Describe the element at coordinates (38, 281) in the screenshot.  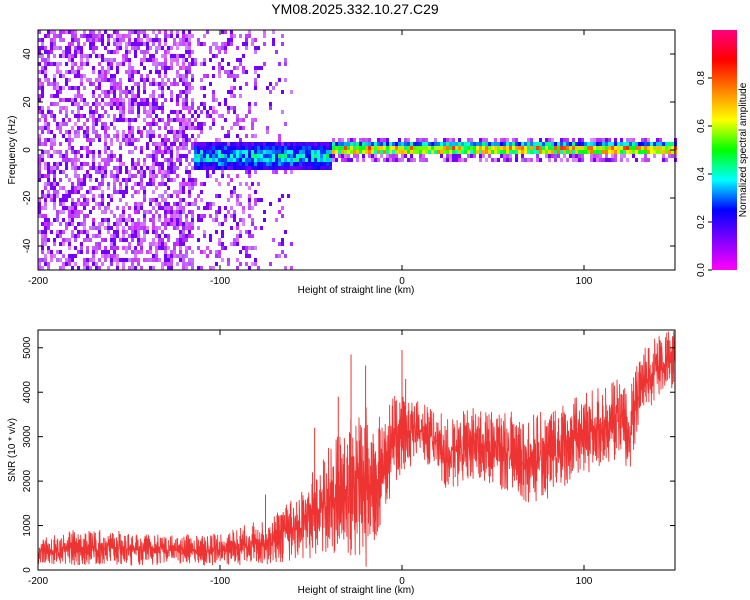
I see `x-tick-label: -200` at that location.